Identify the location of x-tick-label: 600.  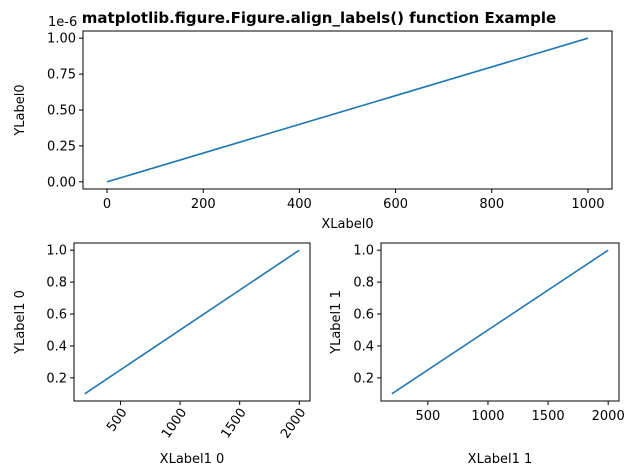
(395, 204).